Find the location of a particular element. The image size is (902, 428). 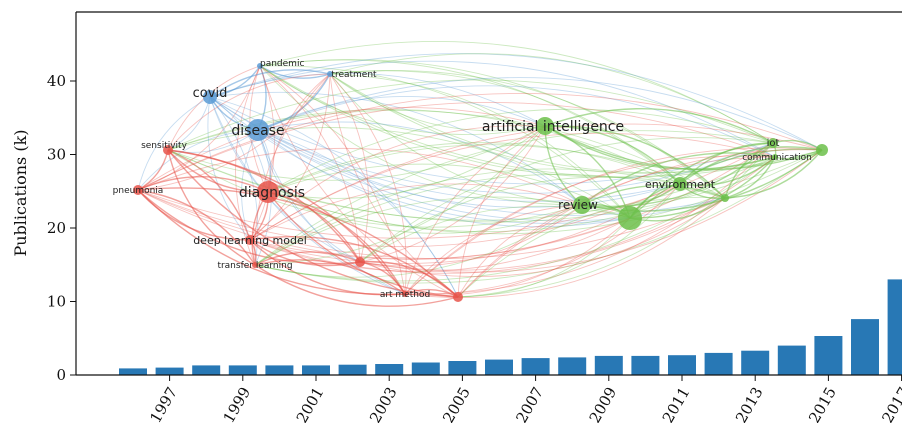

bar-2008 is located at coordinates (572, 366).